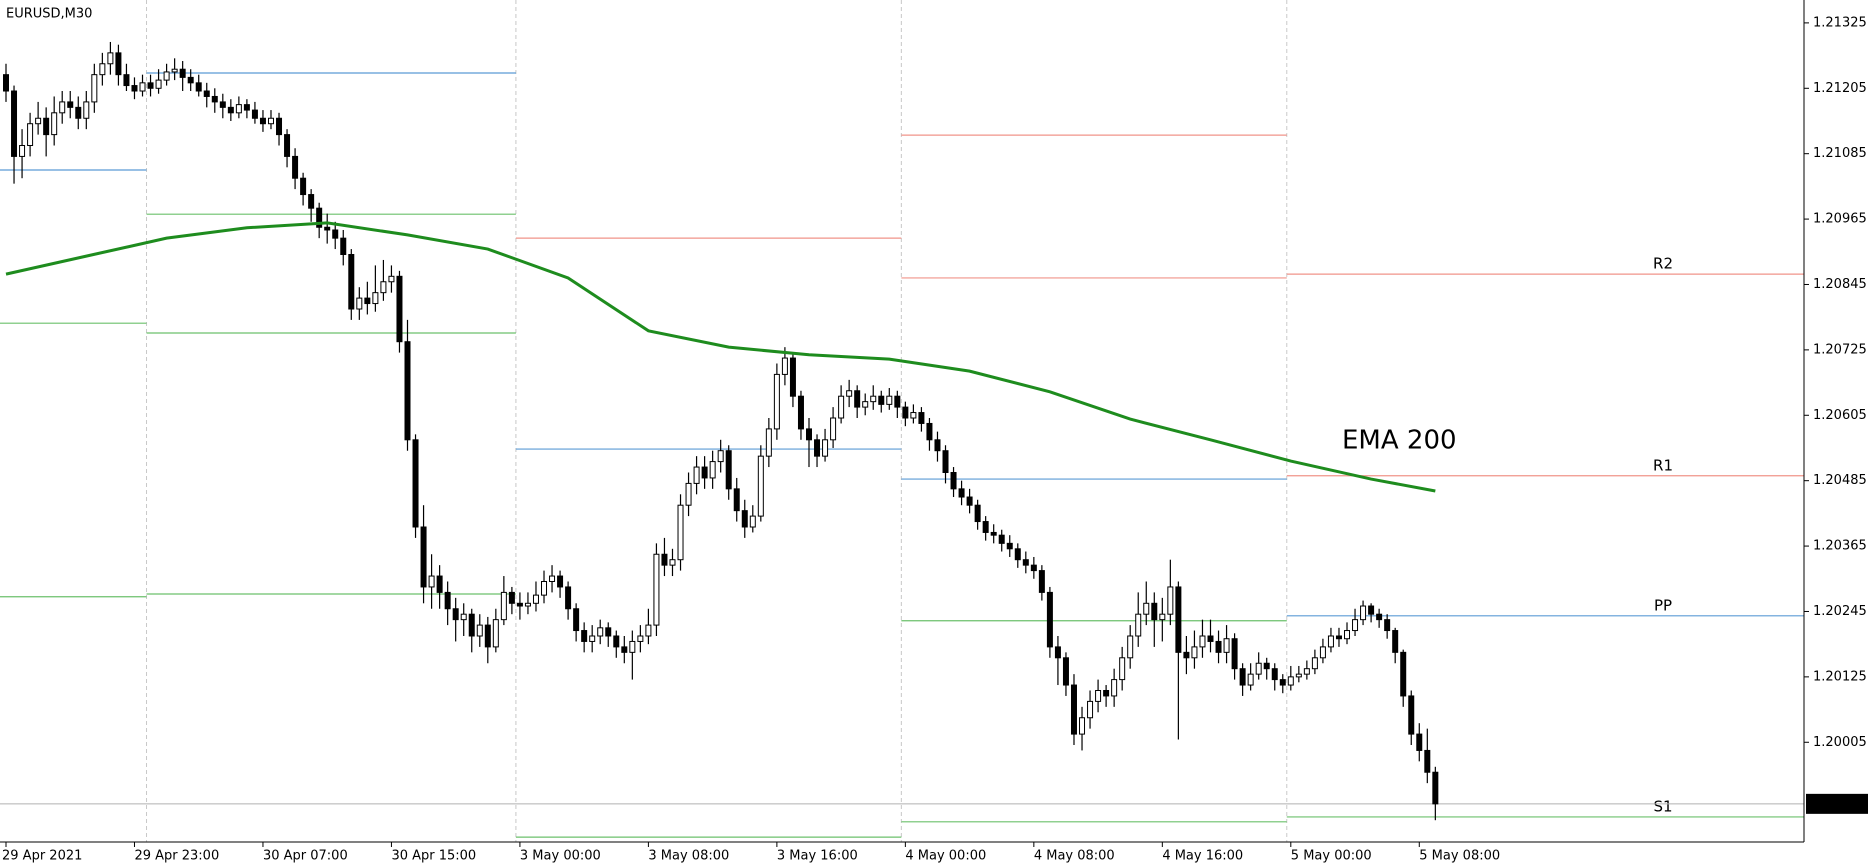 This screenshot has height=867, width=1870. What do you see at coordinates (42, 856) in the screenshot?
I see `x-tick-label: 29 Apr 2021` at bounding box center [42, 856].